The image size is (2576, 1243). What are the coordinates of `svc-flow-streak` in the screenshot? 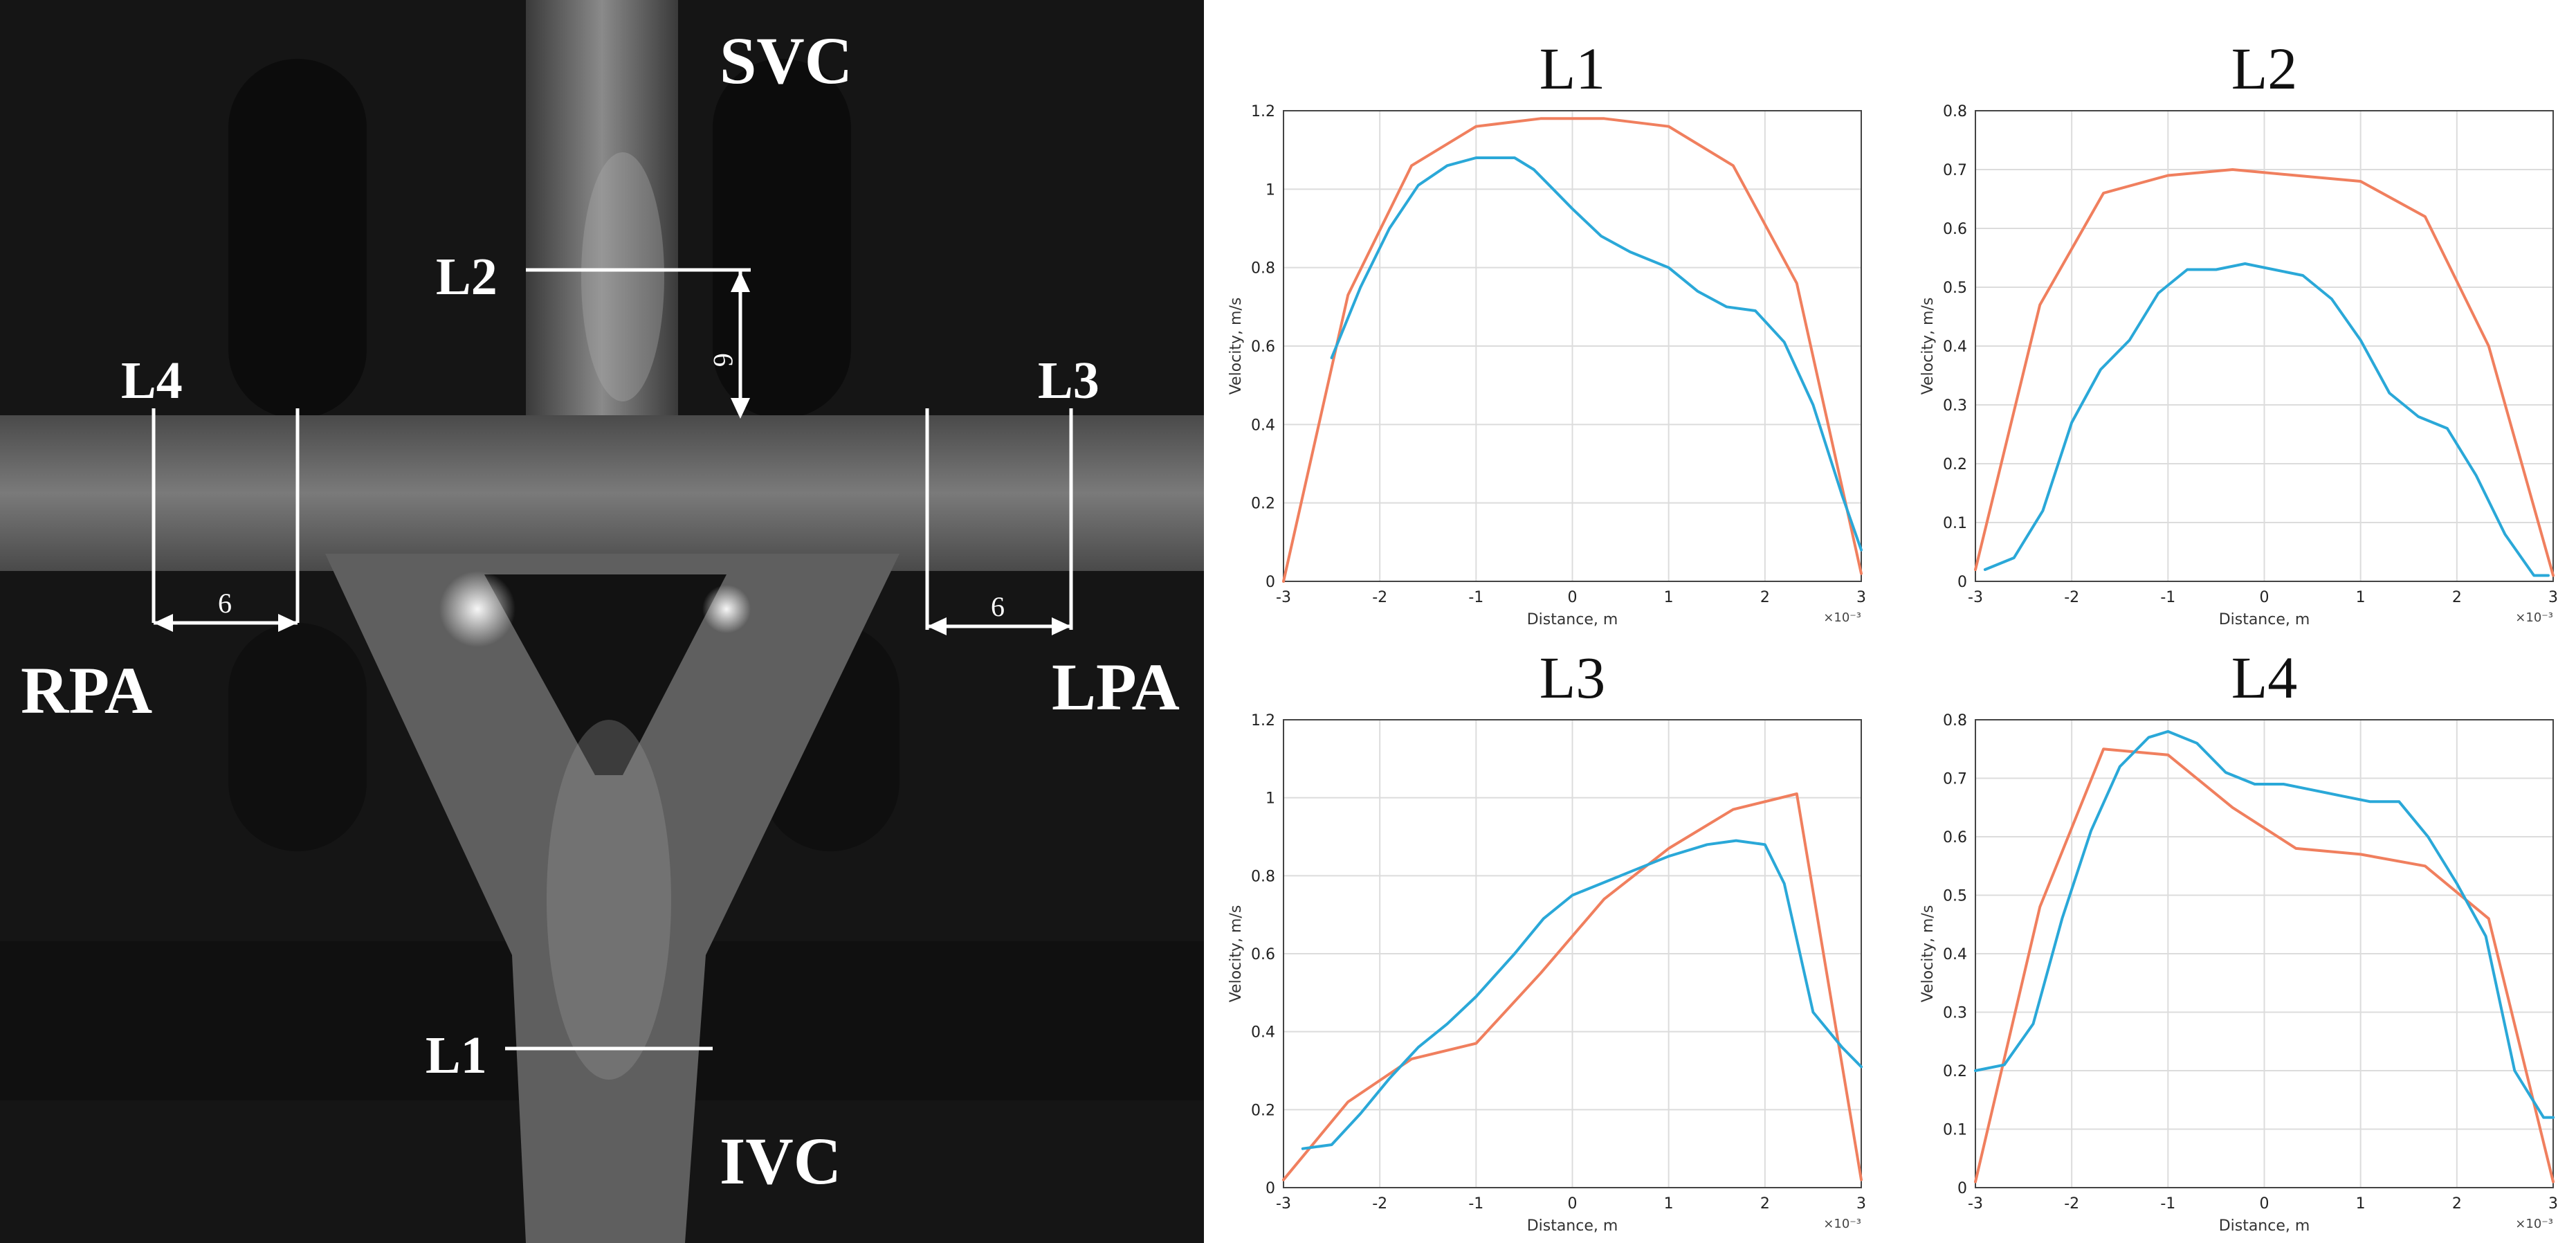 It's located at (623, 276).